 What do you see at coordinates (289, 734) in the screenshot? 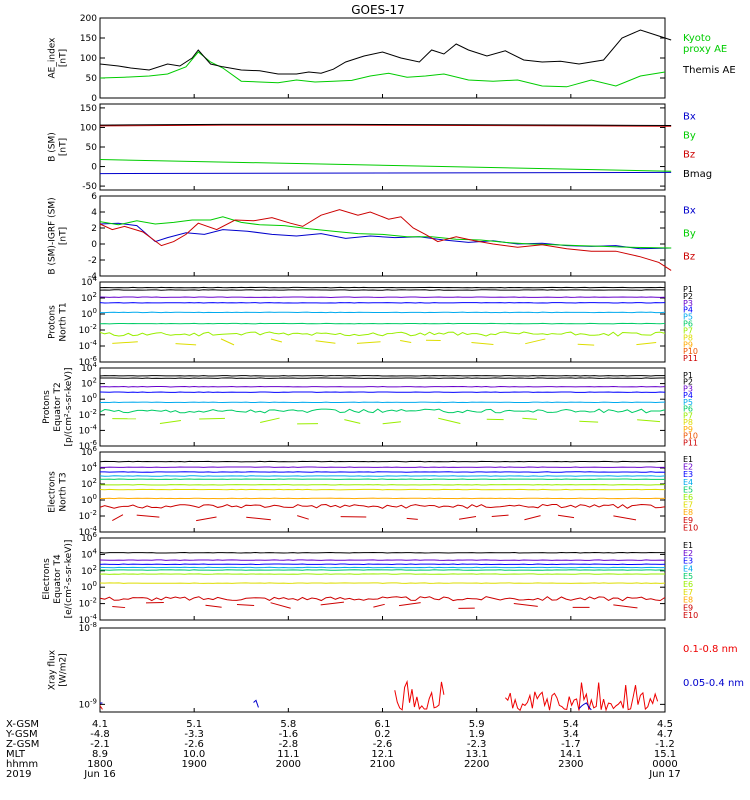
I see `x-tick-label: -1.6` at bounding box center [289, 734].